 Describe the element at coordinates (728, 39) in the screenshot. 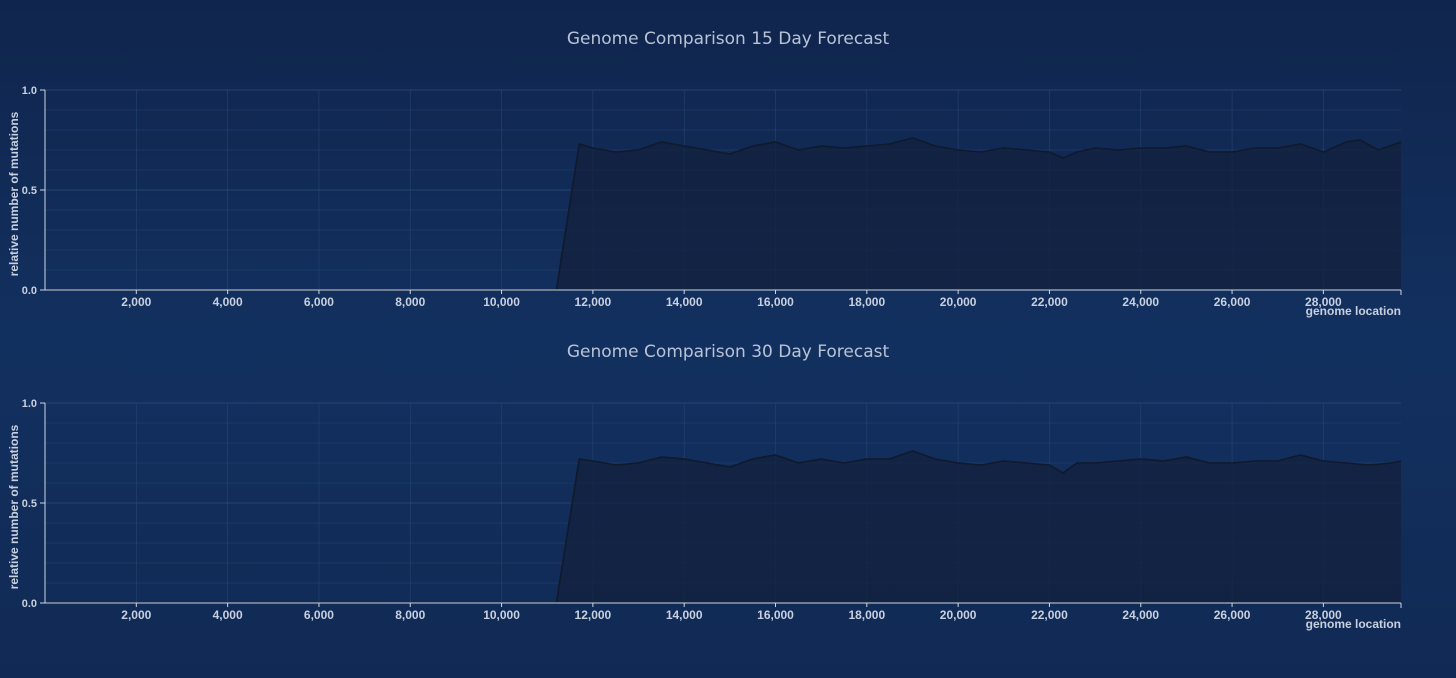

I see `chart-title-15-day: Genome Comparison 15 Day Forecast` at that location.